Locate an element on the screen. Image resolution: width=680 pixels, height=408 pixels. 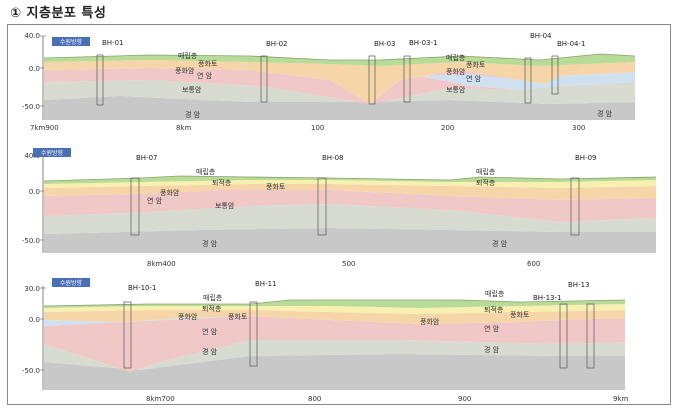
sediment-layer is located at coordinates (334, 309).